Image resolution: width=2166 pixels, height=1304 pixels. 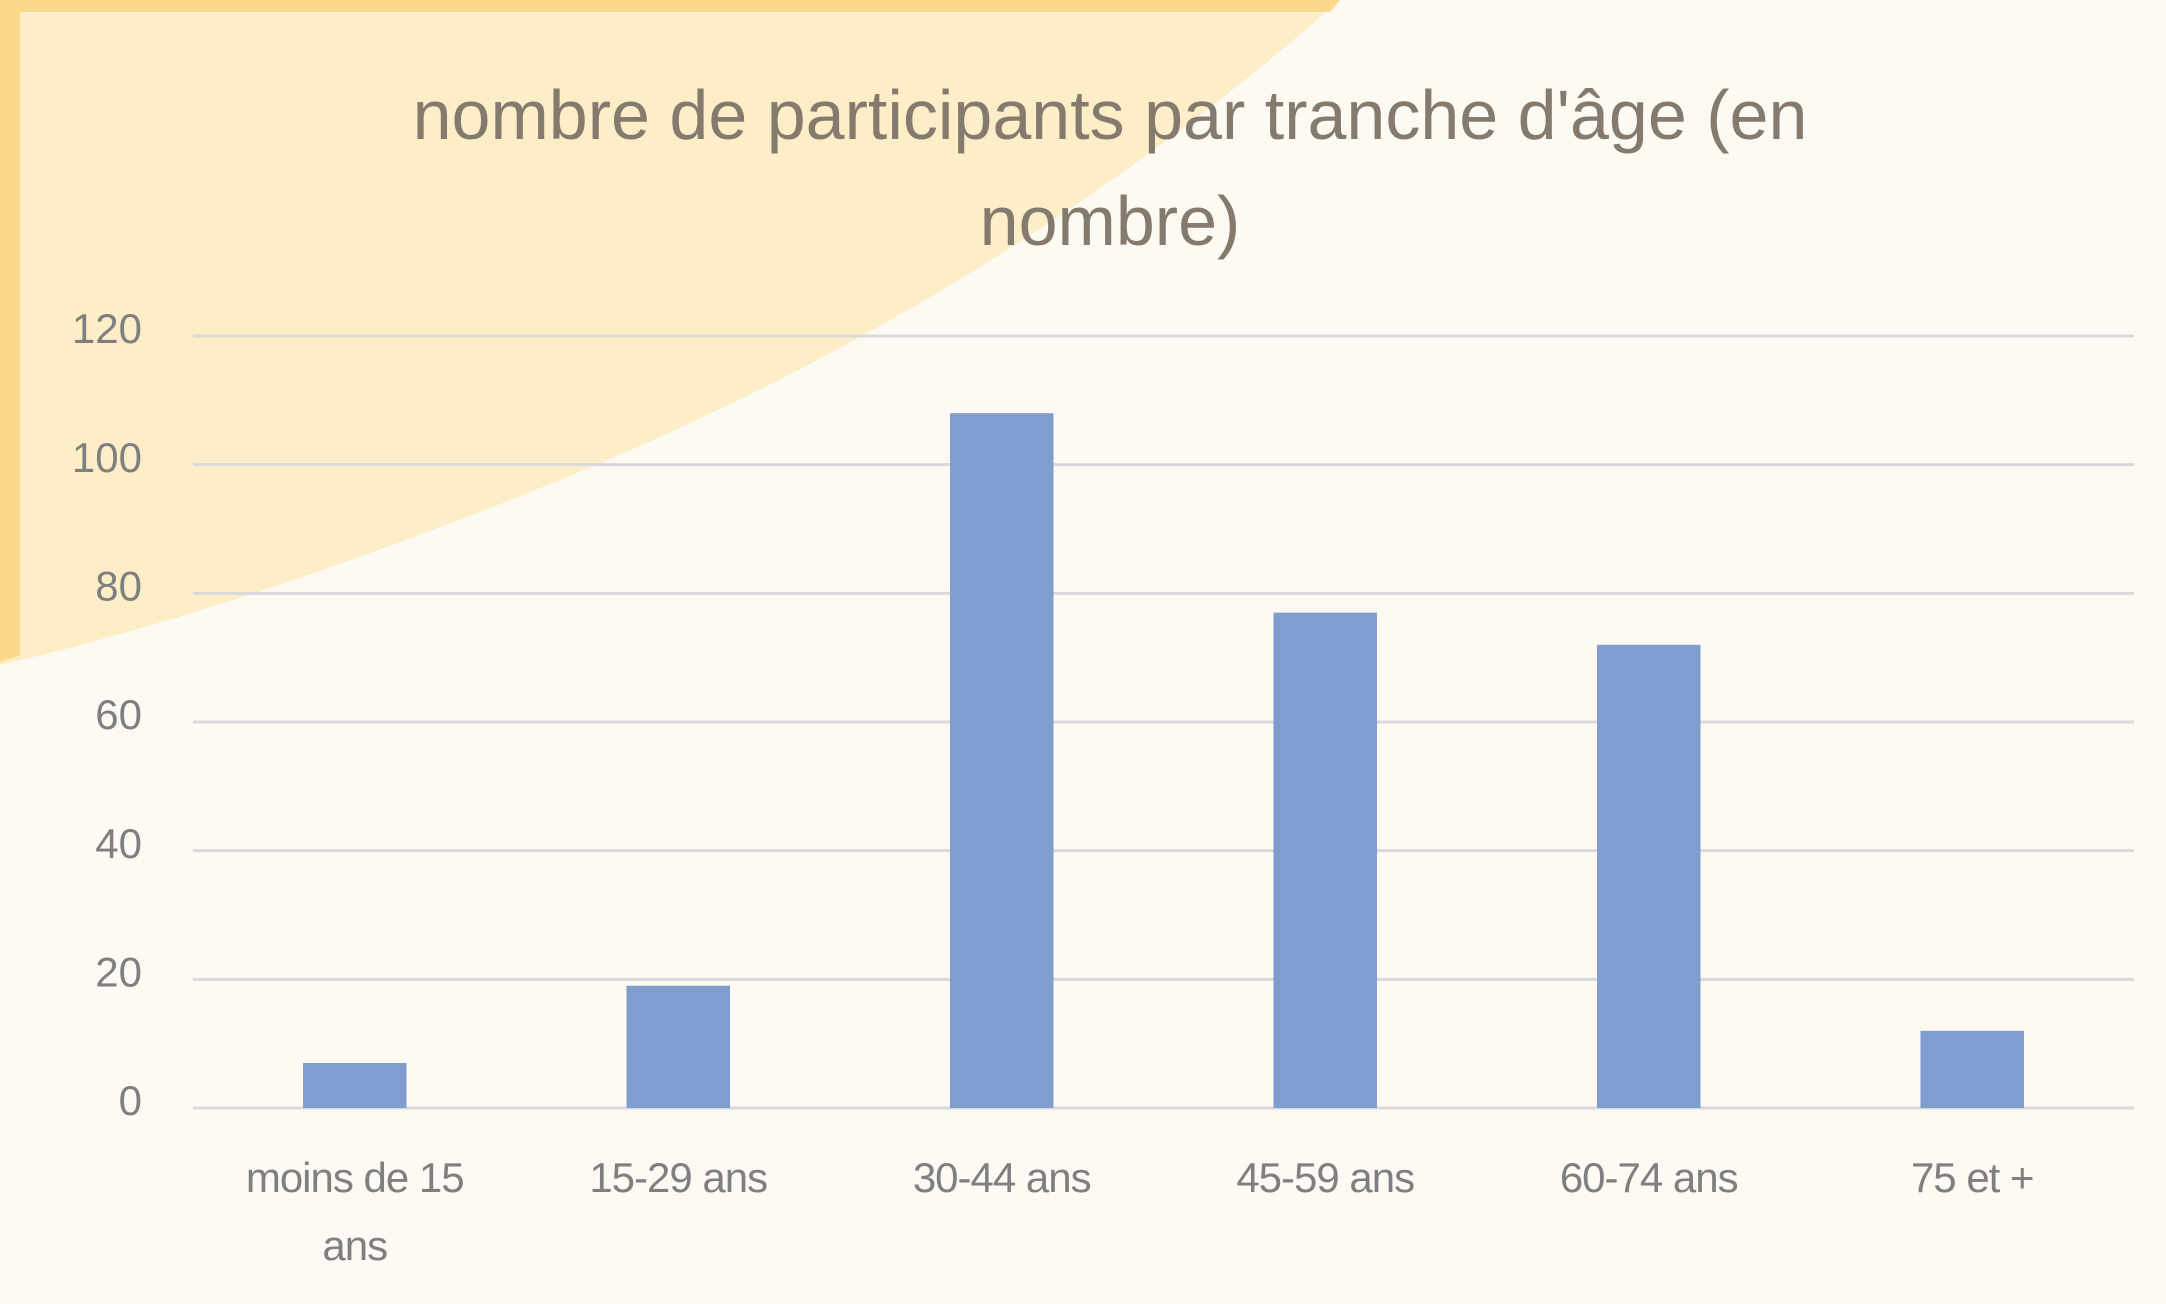 What do you see at coordinates (107, 457) in the screenshot?
I see `y-tick-label: 100` at bounding box center [107, 457].